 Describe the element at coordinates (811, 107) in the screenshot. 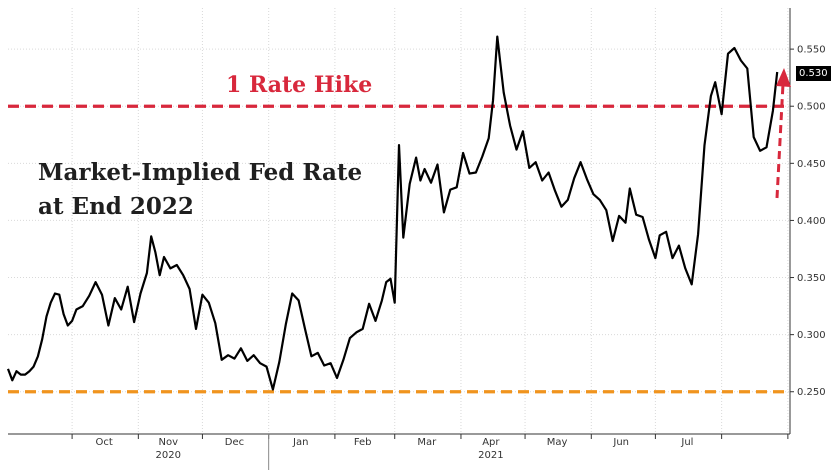

I see `y-tick-label: 0.500` at that location.